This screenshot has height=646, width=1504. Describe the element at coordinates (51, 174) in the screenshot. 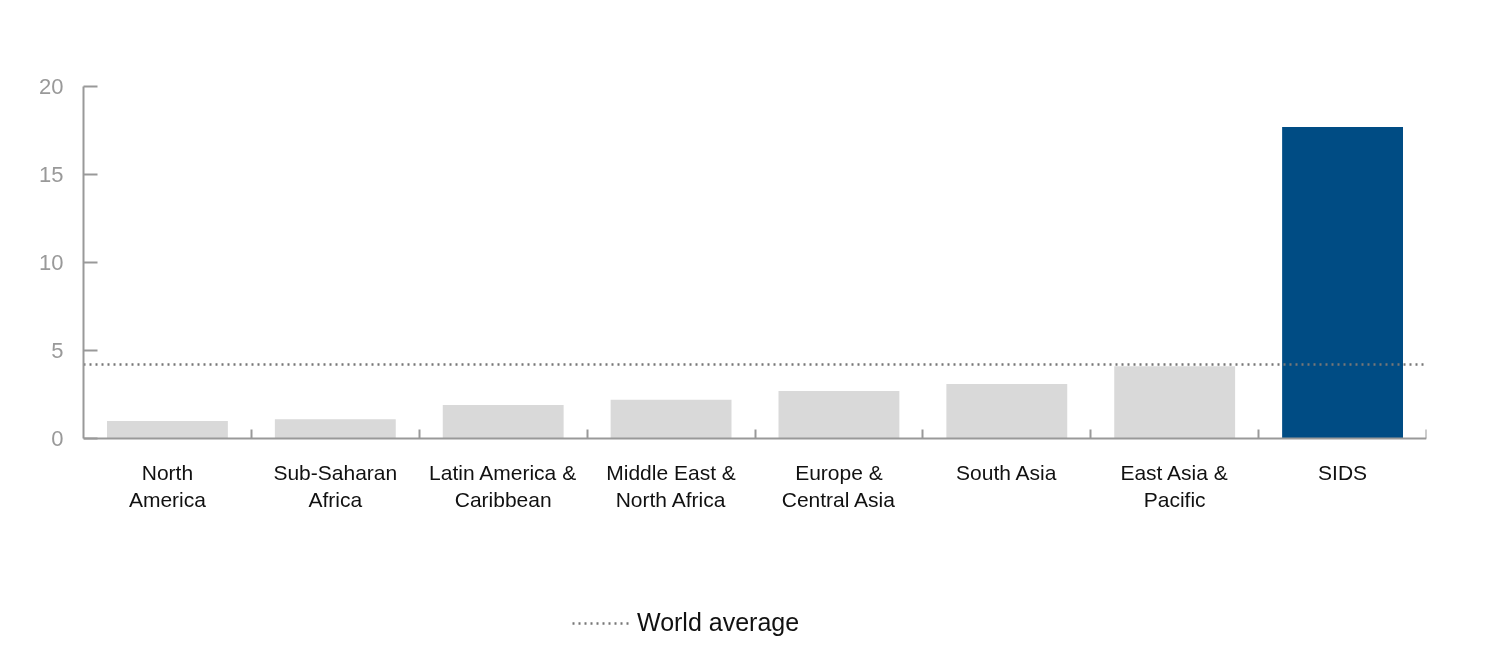

I see `y-tick-label: 15` at that location.